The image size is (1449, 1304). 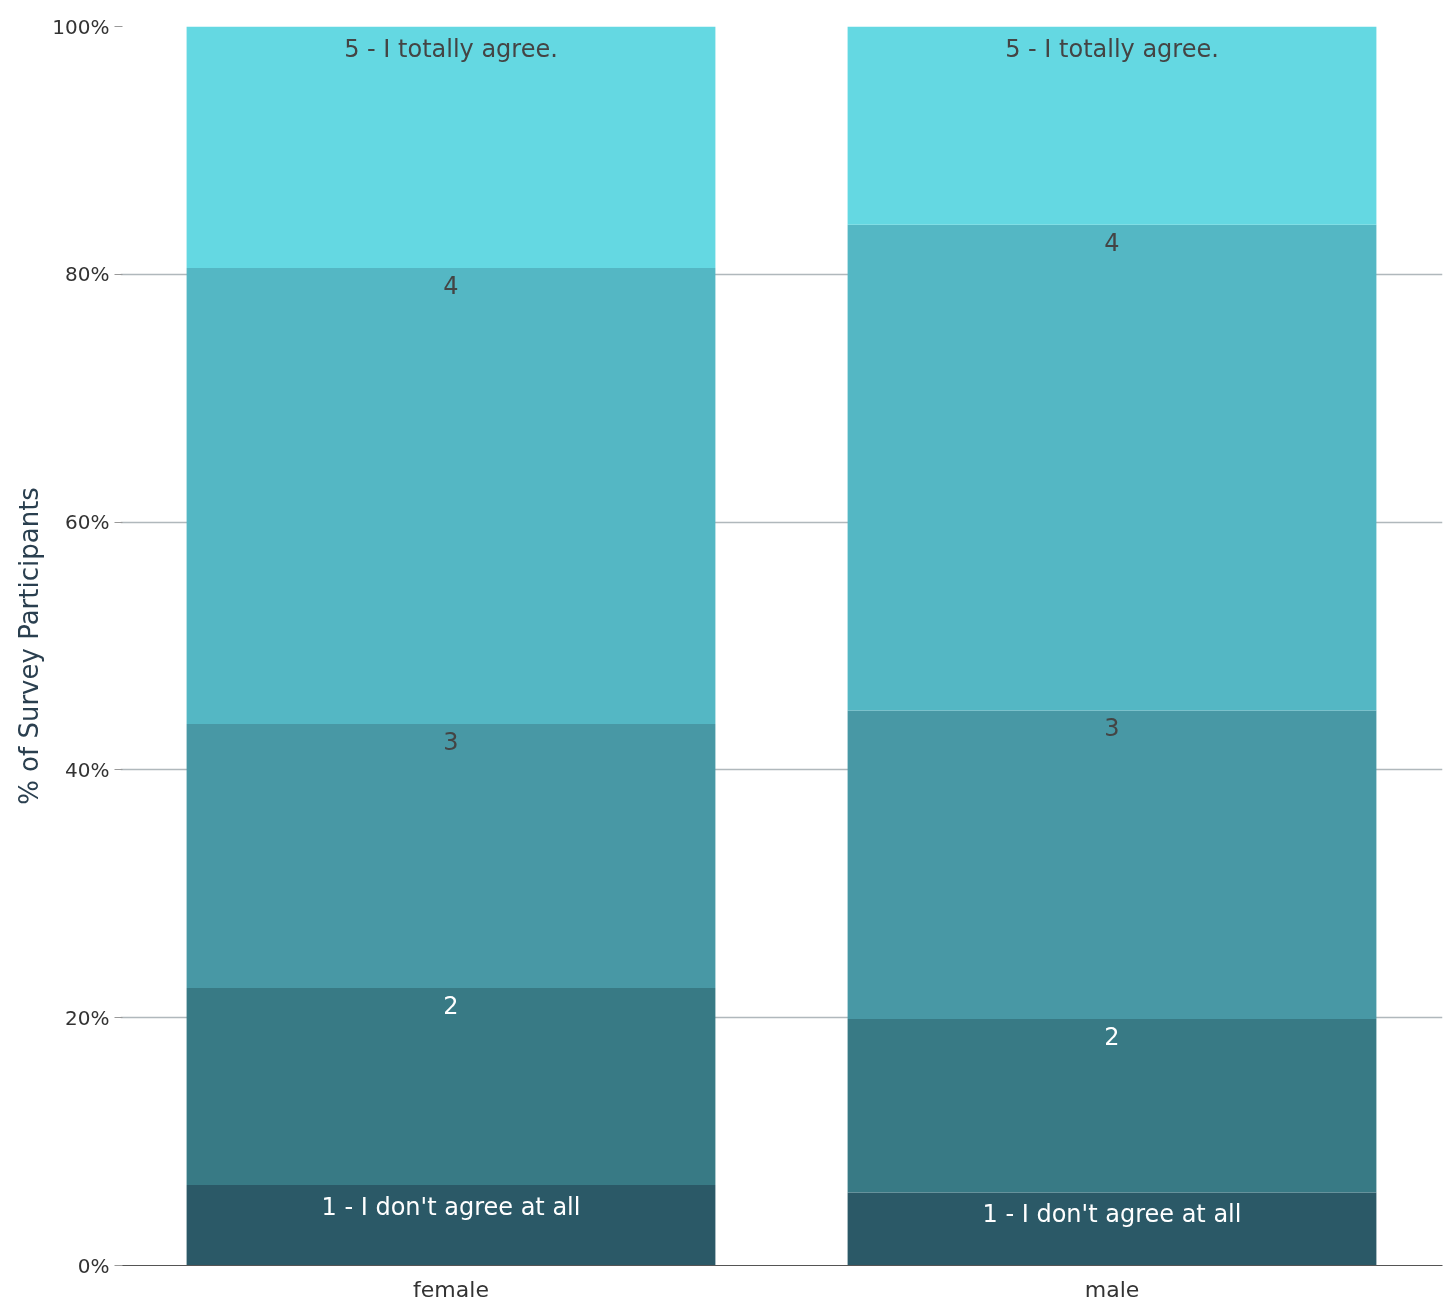 I want to click on series-label: 5 - I totally agree., so click(x=451, y=48).